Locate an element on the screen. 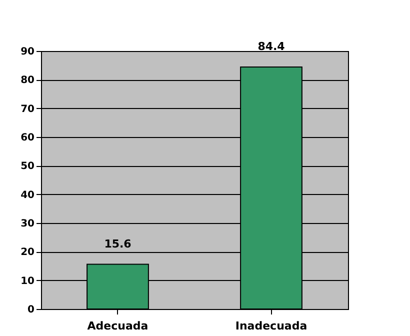 The width and height of the screenshot is (410, 336). y-tick-label: 20 is located at coordinates (27, 252).